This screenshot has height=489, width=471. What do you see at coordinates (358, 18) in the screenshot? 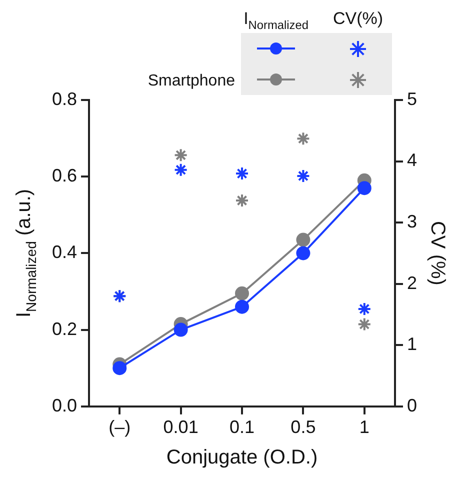
I see `text: CV(%)` at bounding box center [358, 18].